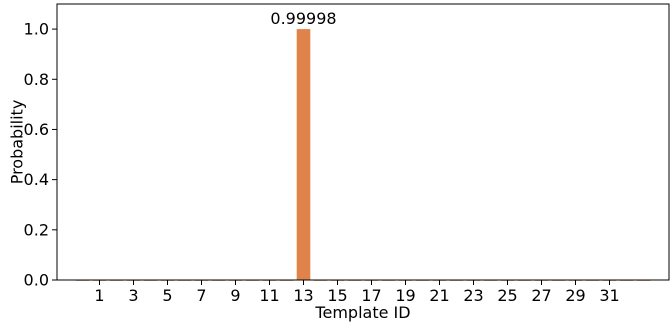 The height and width of the screenshot is (324, 670). What do you see at coordinates (235, 295) in the screenshot?
I see `x-tick-label: 9` at bounding box center [235, 295].